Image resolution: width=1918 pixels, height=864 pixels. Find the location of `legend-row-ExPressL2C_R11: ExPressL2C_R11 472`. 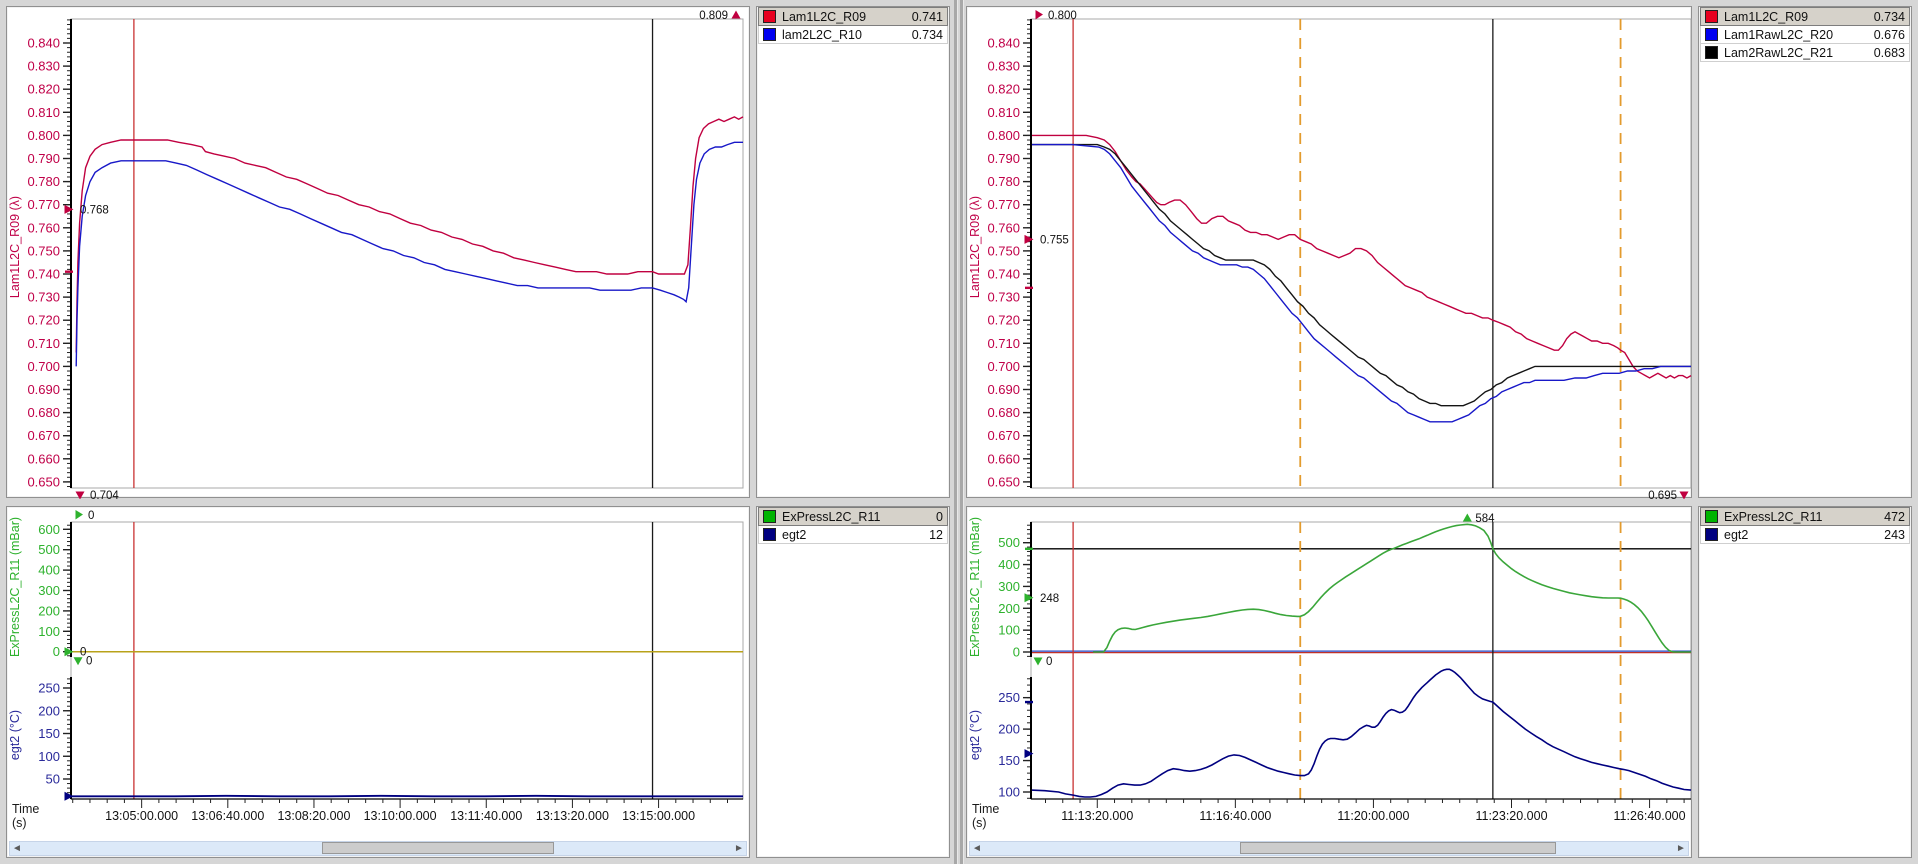

legend-row-ExPressL2C_R11: ExPressL2C_R11 472 is located at coordinates (1805, 516).